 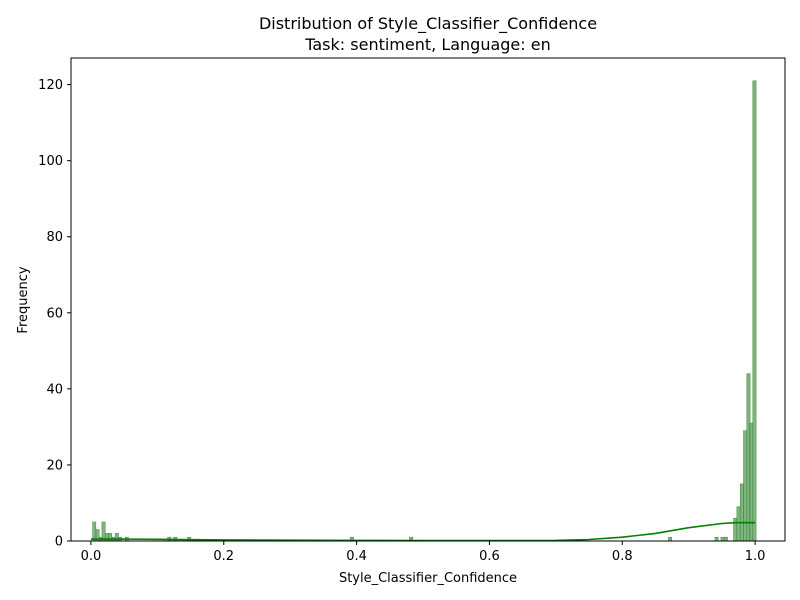 What do you see at coordinates (356, 556) in the screenshot?
I see `x-tick-label: 0.4` at bounding box center [356, 556].